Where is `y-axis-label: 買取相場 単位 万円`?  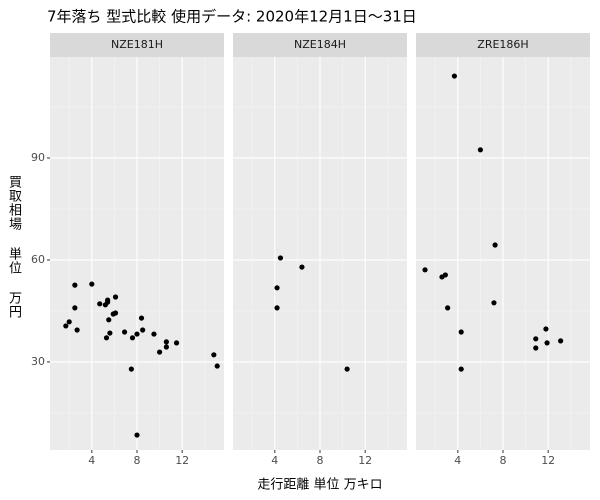 y-axis-label: 買取相場 単位 万円 is located at coordinates (13, 247).